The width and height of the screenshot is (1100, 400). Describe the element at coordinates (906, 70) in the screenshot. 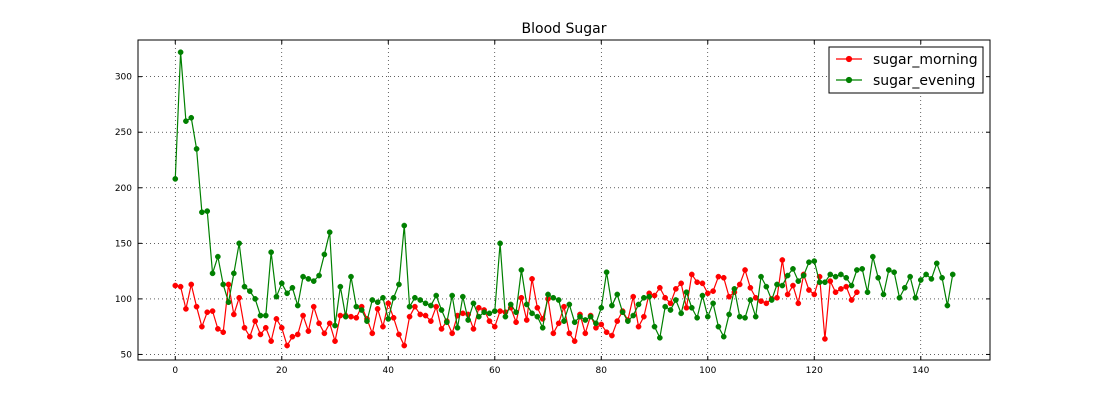

I see `legend: sugar_morning sugar_evening` at that location.